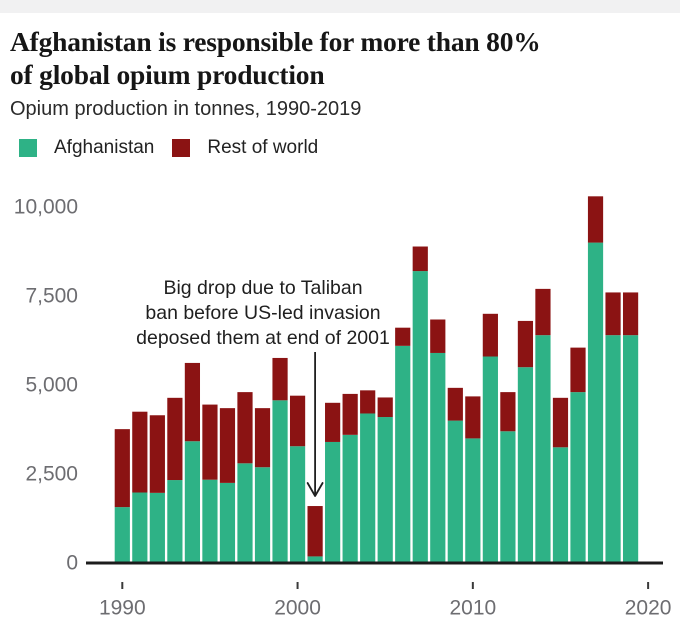 The image size is (680, 625). Describe the element at coordinates (245, 428) in the screenshot. I see `bar-rest-of-world-1997` at that location.